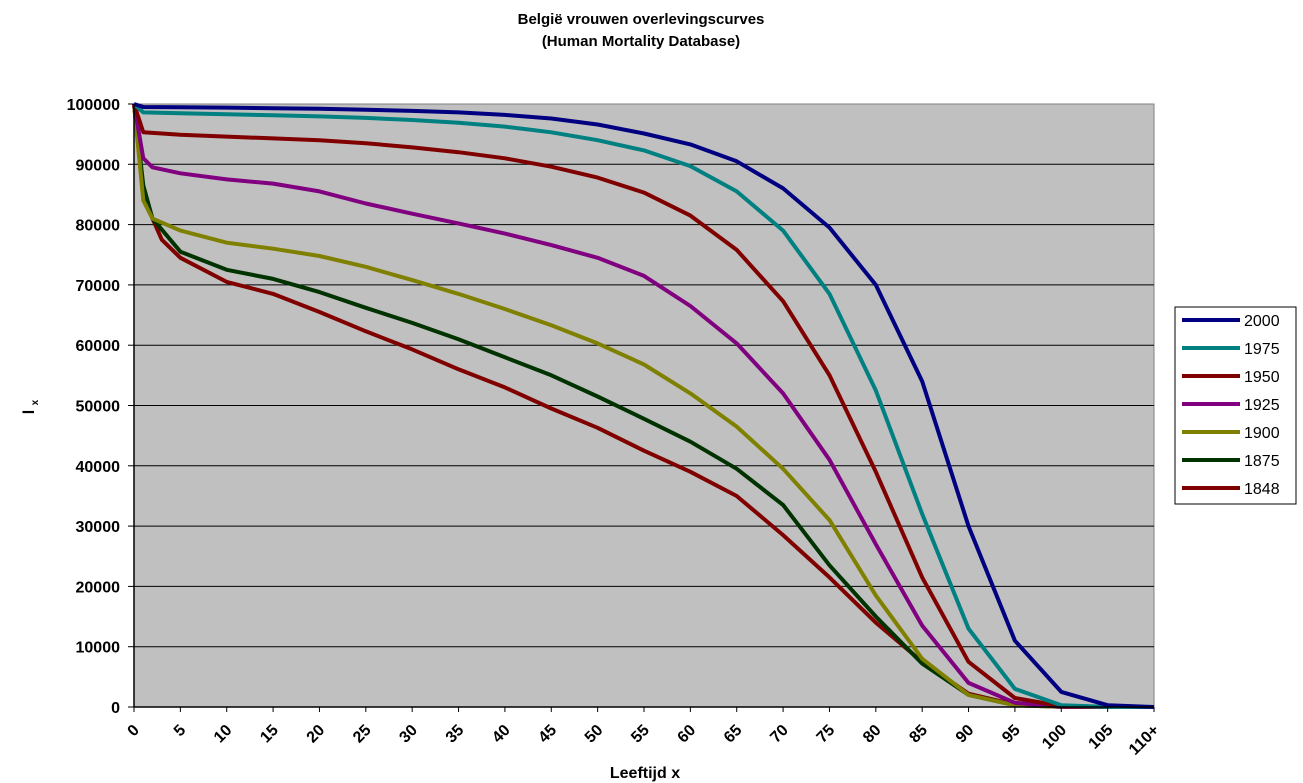 The height and width of the screenshot is (783, 1303). I want to click on y-tick-label: 40000, so click(98, 467).